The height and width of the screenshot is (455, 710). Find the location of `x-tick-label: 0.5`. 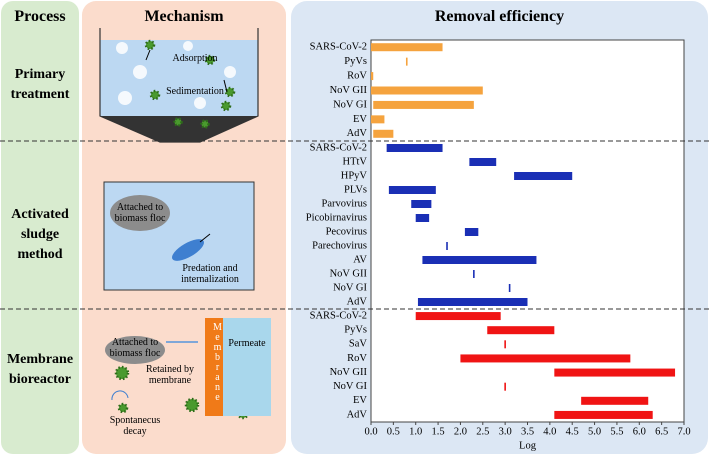

x-tick-label: 0.5 is located at coordinates (393, 431).